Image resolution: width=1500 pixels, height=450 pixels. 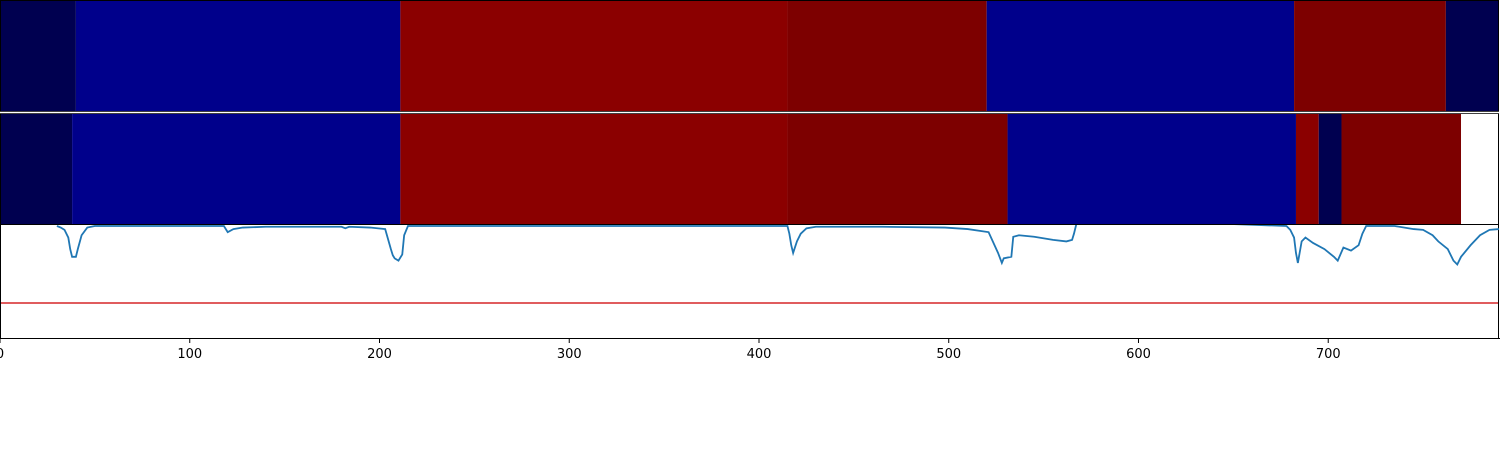 What do you see at coordinates (1138, 354) in the screenshot?
I see `x-tick-label-600: 600` at bounding box center [1138, 354].